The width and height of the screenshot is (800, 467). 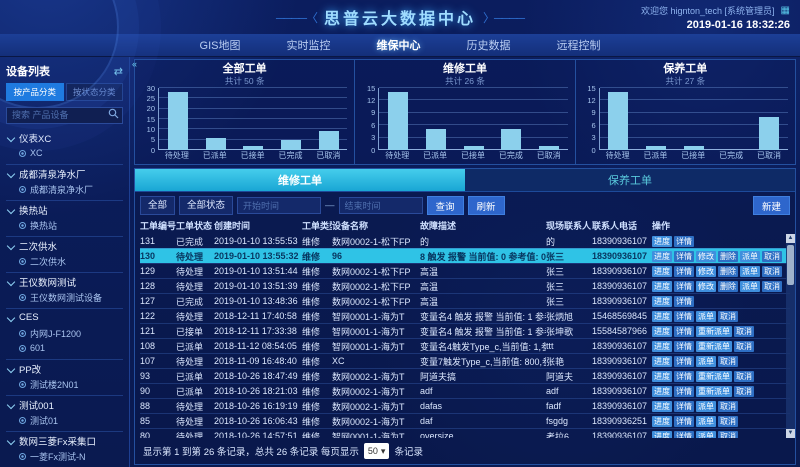 What do you see at coordinates (308, 46) in the screenshot?
I see `nav-tab-realtime: 实时监控` at bounding box center [308, 46].